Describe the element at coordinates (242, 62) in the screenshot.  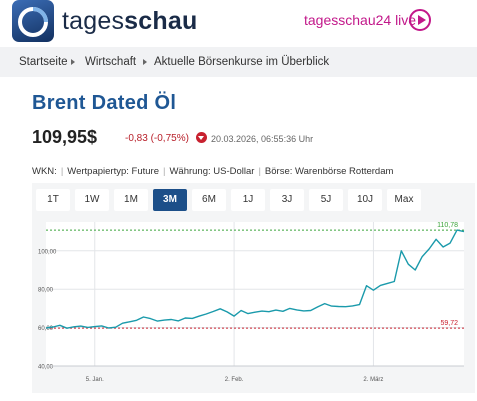
I see `breadcrumb-current: Aktuelle Börsenkurse im Überblick` at that location.